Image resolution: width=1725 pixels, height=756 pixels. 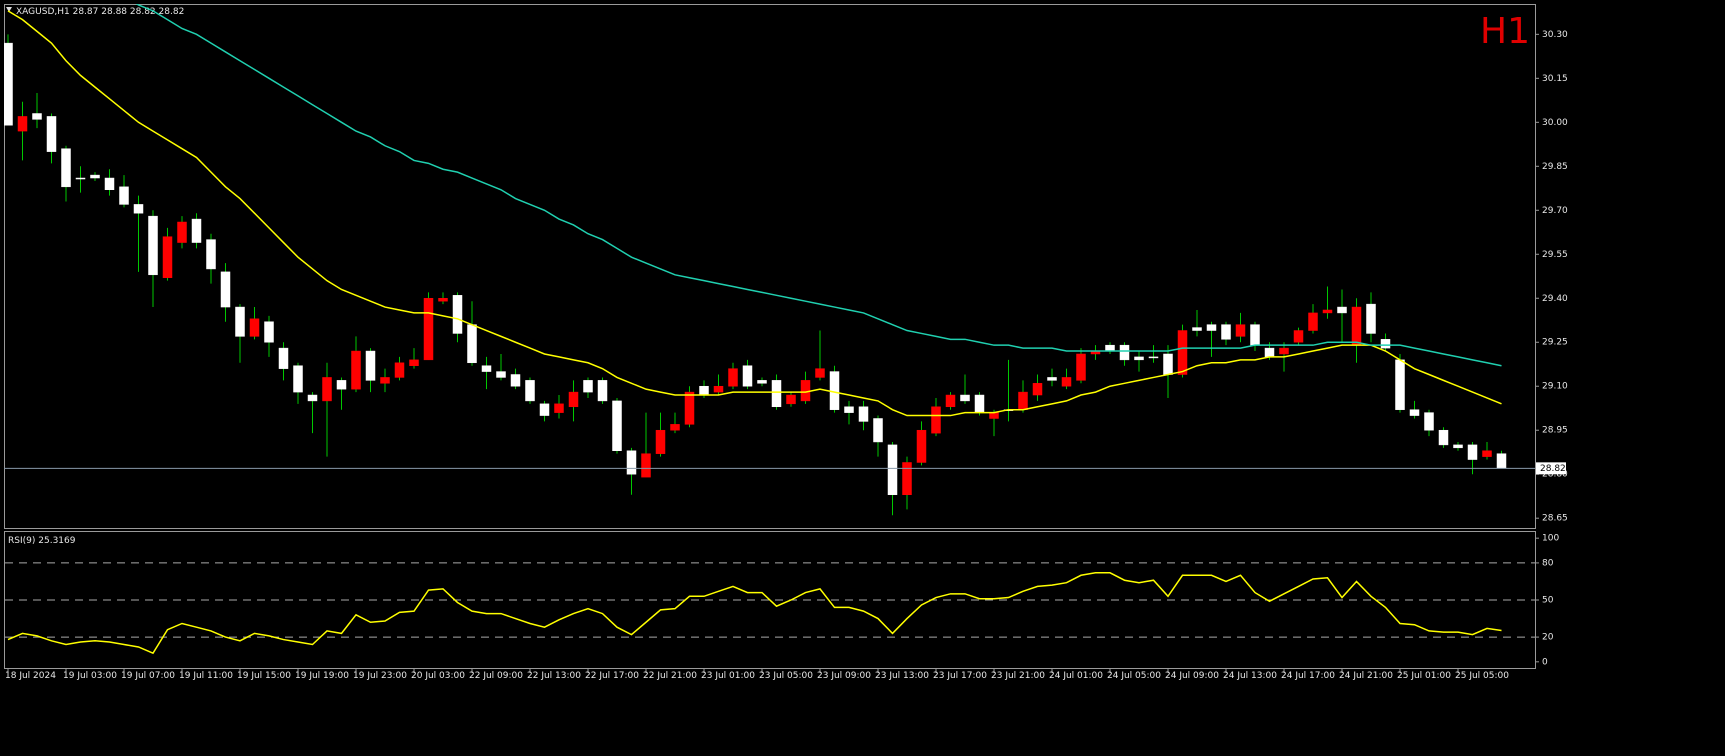 I want to click on x-tick-label: 22 Jul 17:00, so click(x=612, y=676).